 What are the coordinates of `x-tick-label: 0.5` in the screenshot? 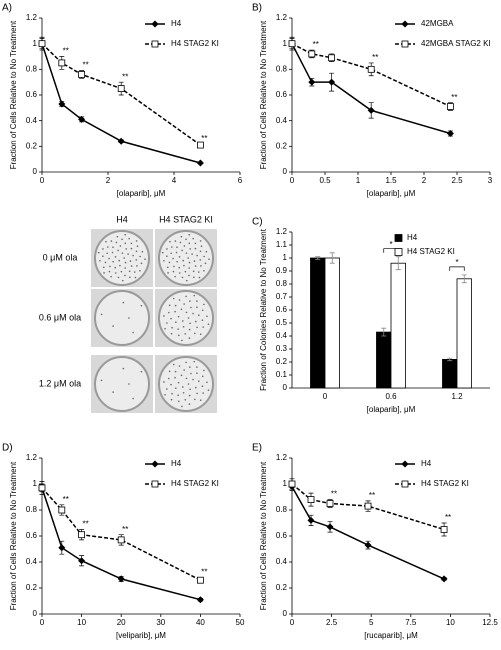 It's located at (325, 180).